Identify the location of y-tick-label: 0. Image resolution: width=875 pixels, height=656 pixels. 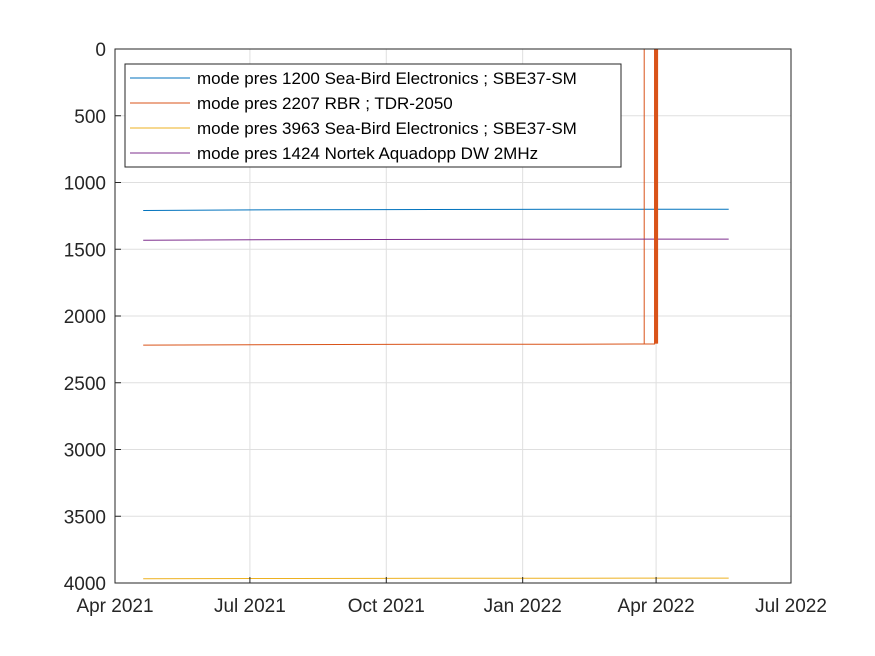
(100, 50).